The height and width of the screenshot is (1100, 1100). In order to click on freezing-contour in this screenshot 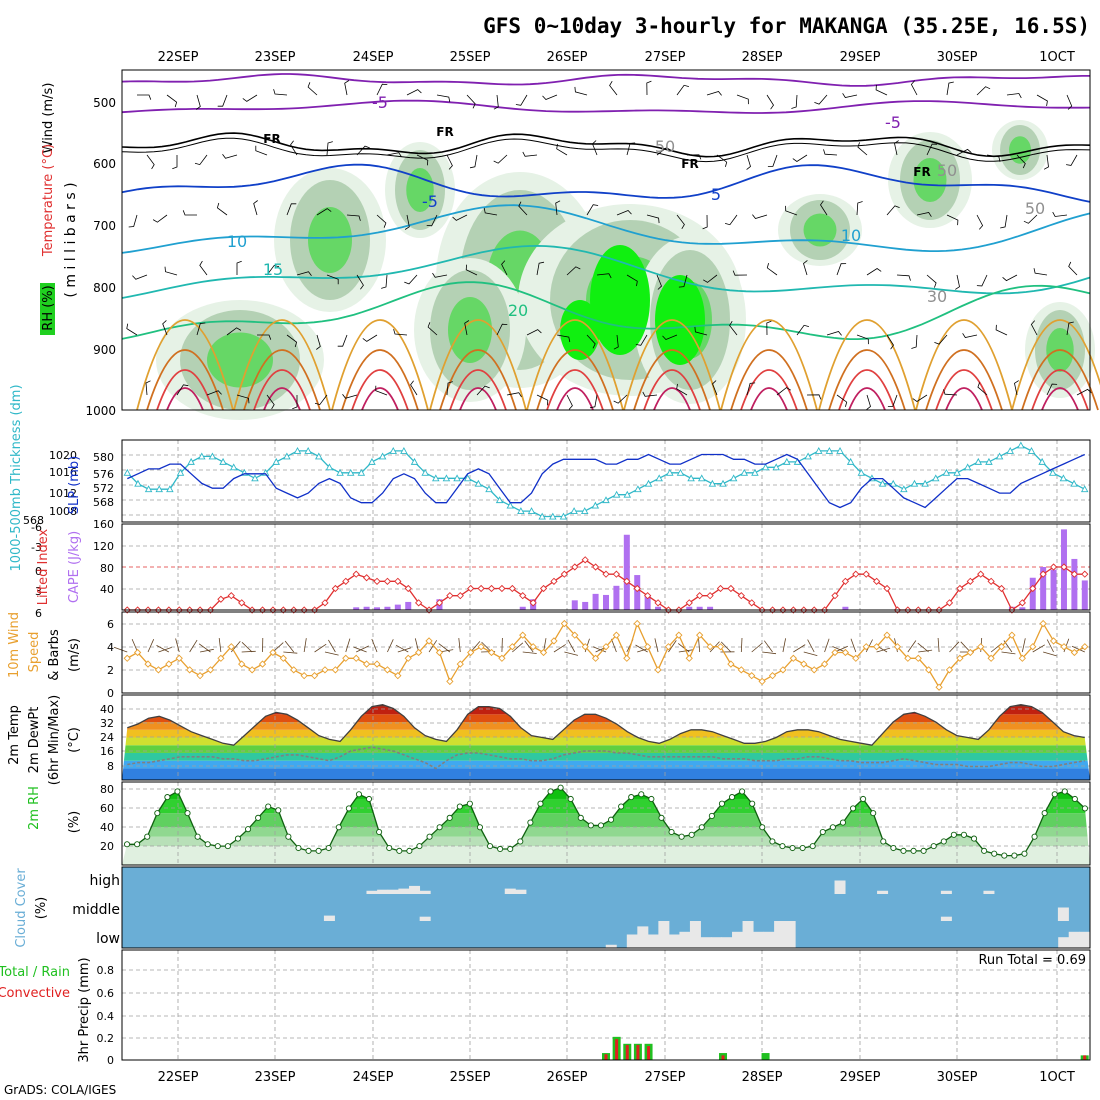, I will do `click(606, 150)`.